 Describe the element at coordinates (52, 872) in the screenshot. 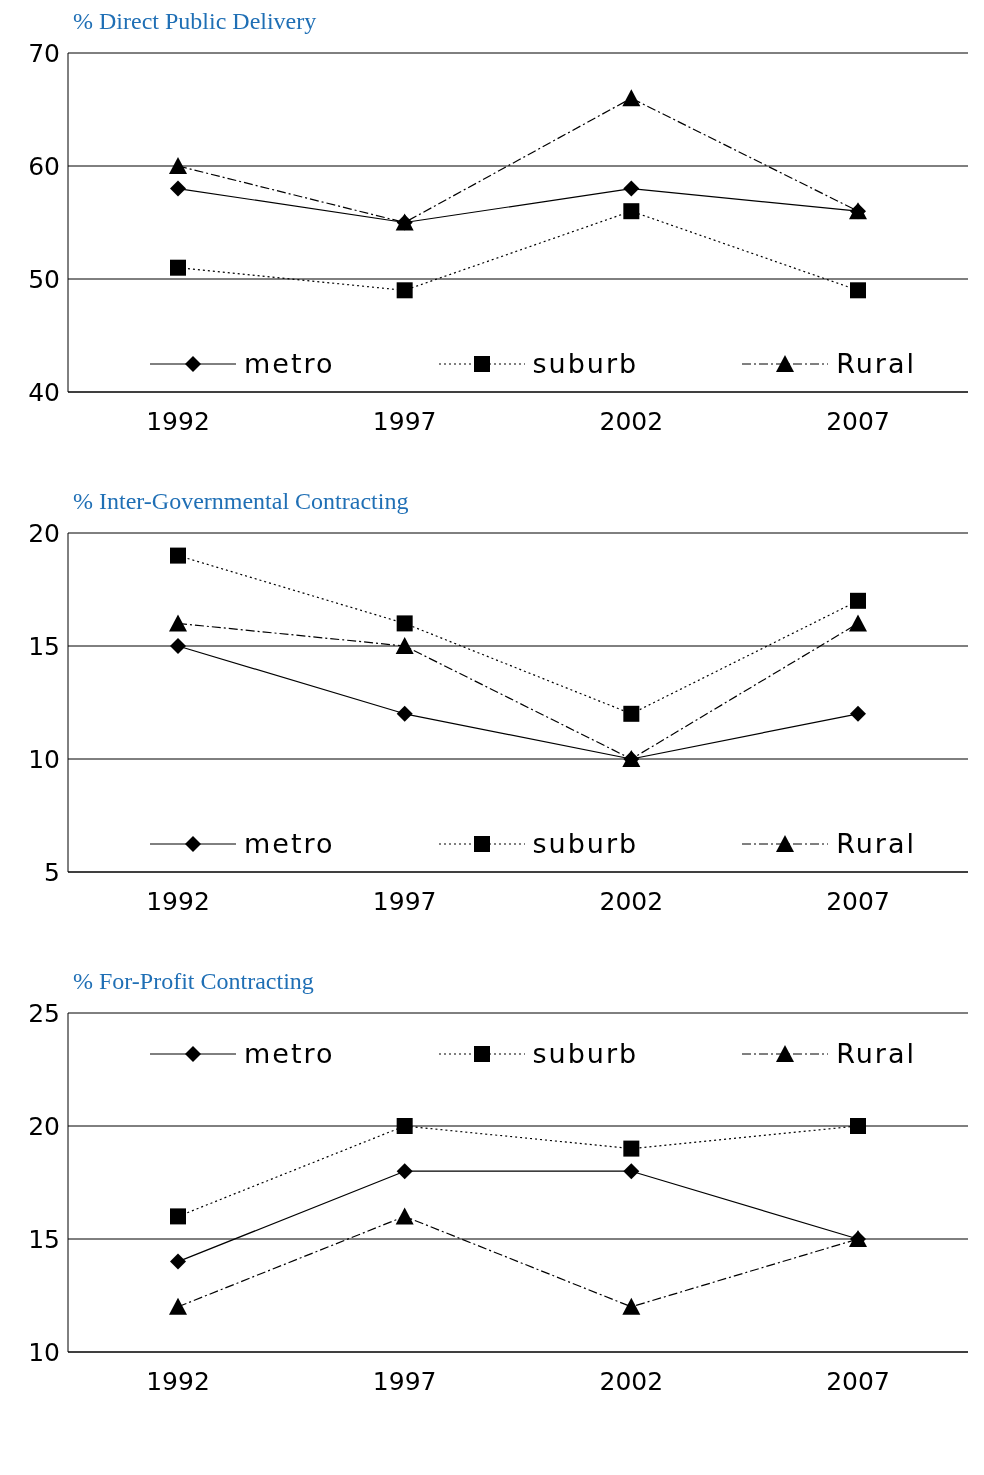

I see `y-tick-label: 5` at that location.